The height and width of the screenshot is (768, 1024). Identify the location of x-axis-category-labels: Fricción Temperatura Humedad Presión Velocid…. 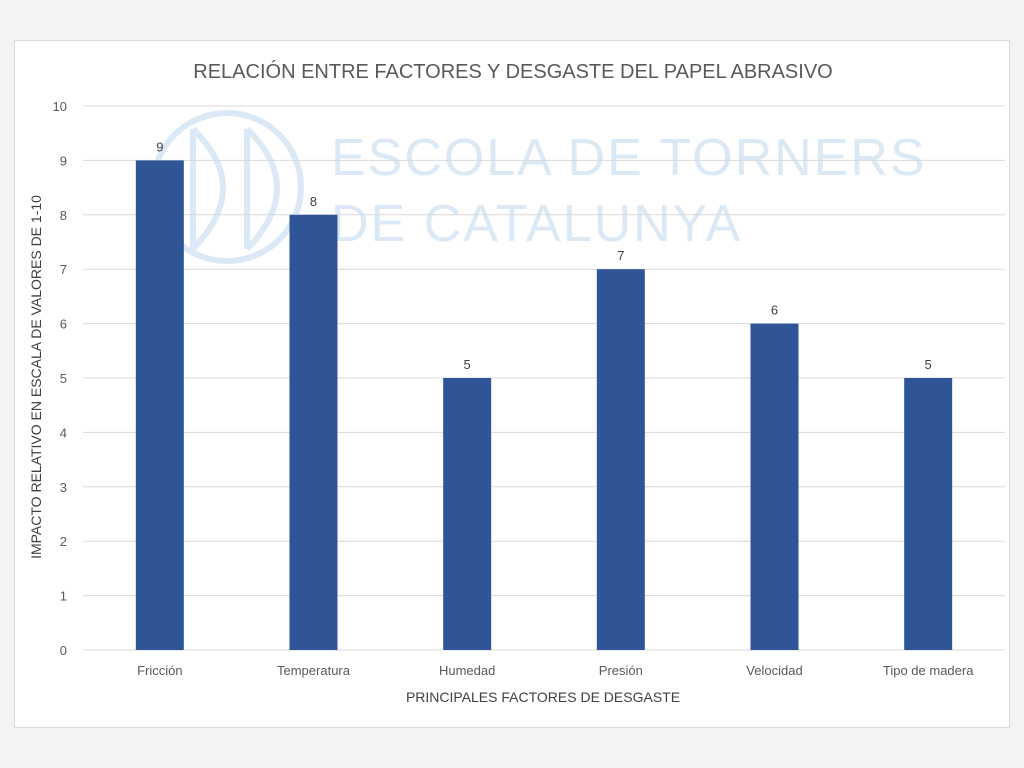
(555, 670).